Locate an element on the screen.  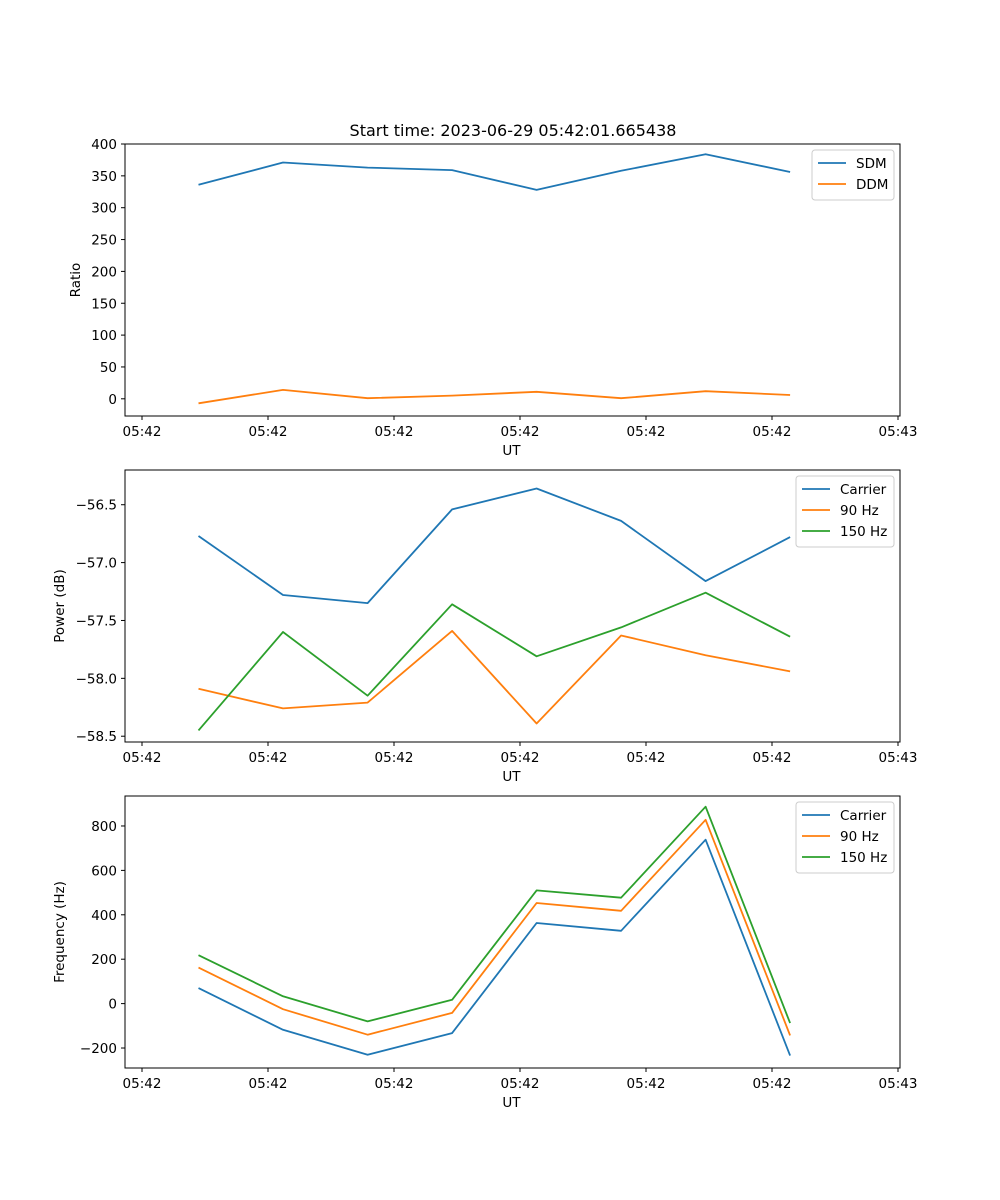
y-axis-label: Frequency (Hz) is located at coordinates (60, 932).